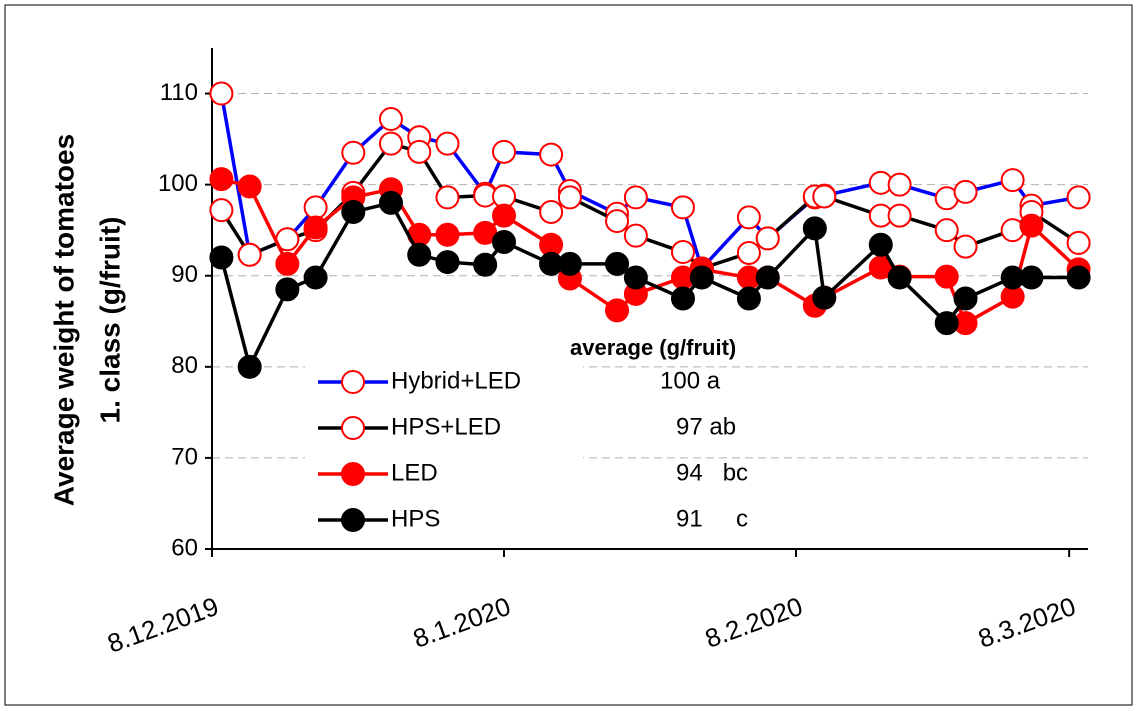  Describe the element at coordinates (415, 518) in the screenshot. I see `legend-label: HPS` at that location.